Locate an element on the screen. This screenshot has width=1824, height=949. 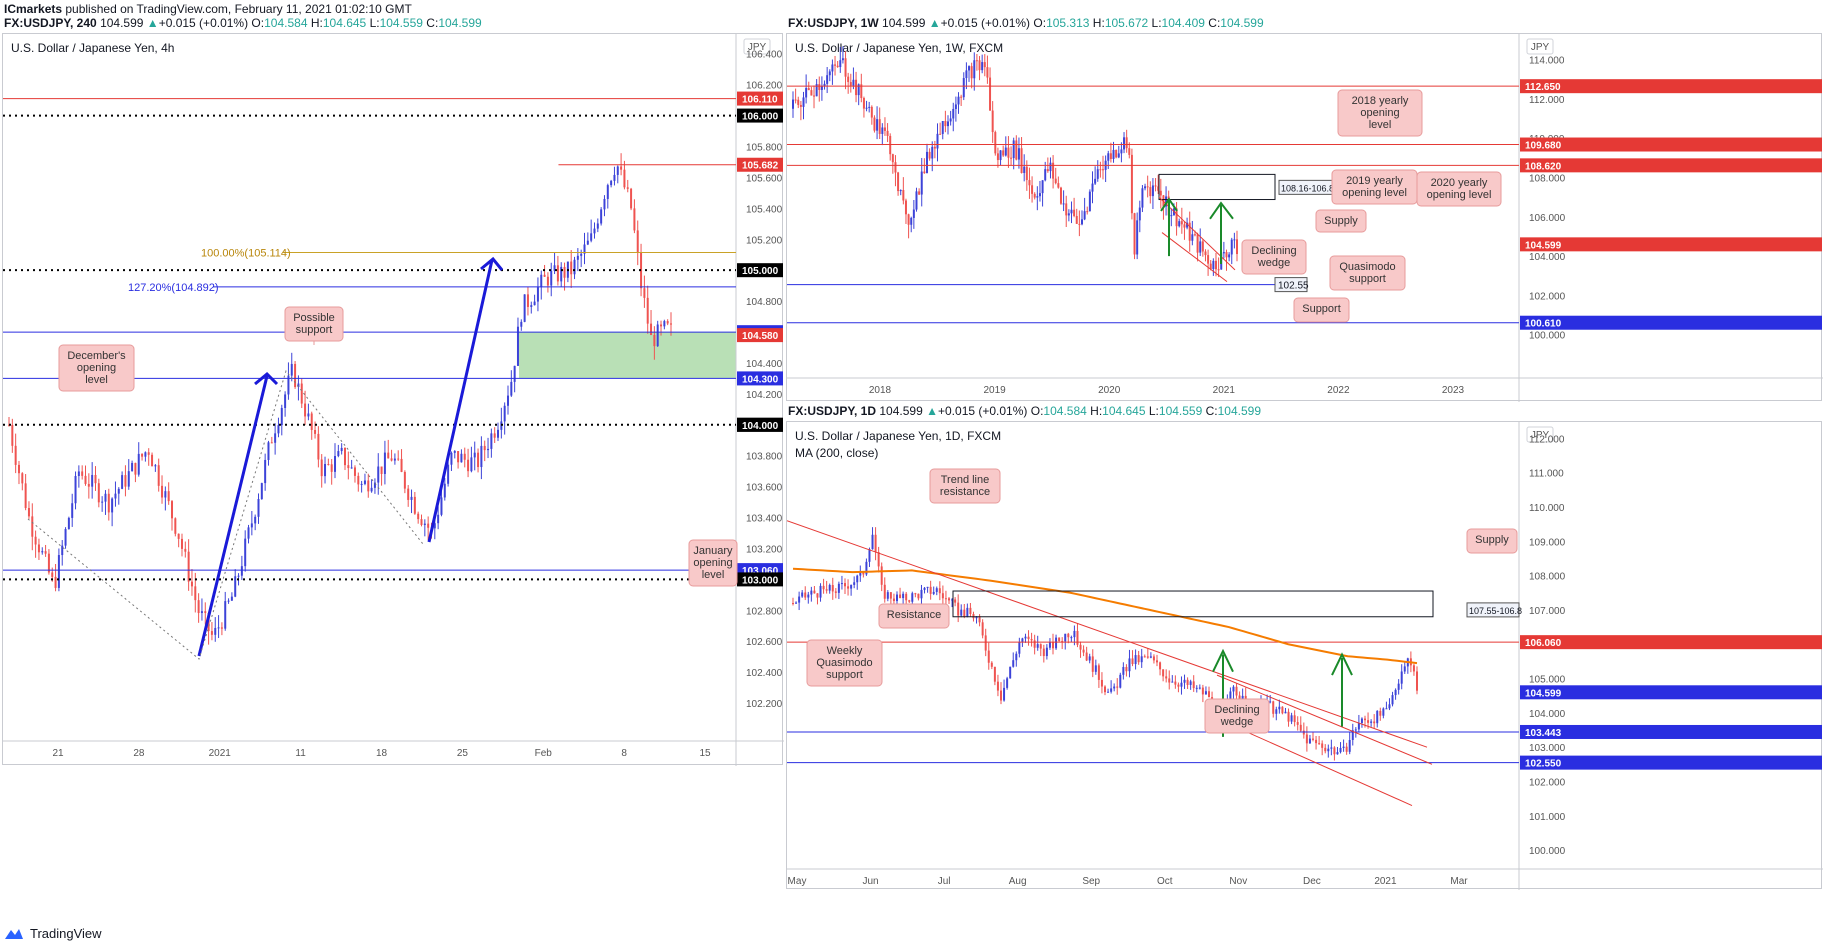
h4-legend-change: +0.015 (+0.01%) is located at coordinates (203, 23).